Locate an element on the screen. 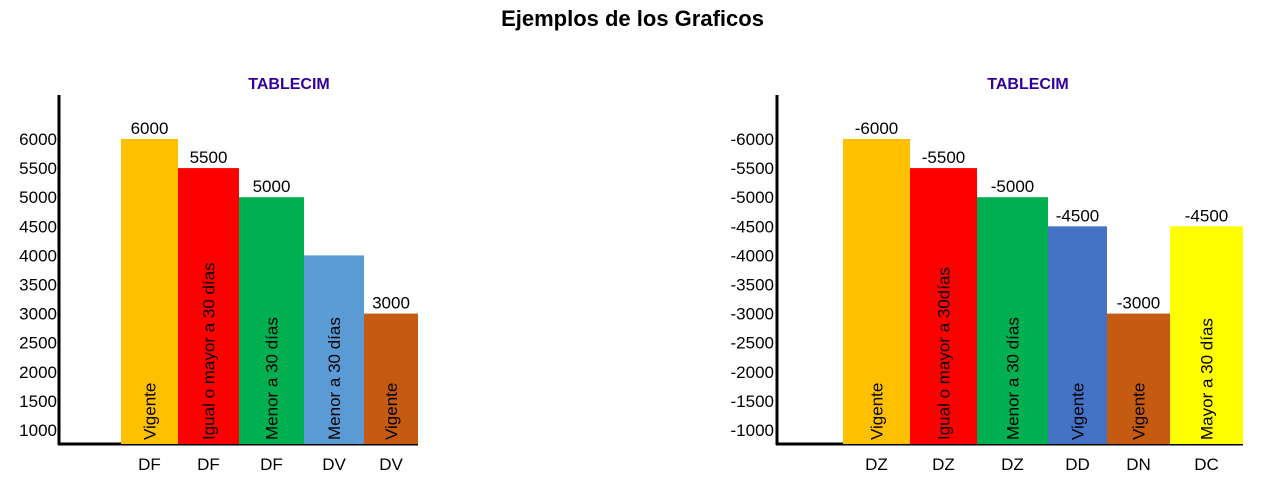 Image resolution: width=1265 pixels, height=483 pixels. y-tick-label: -3000 is located at coordinates (752, 314).